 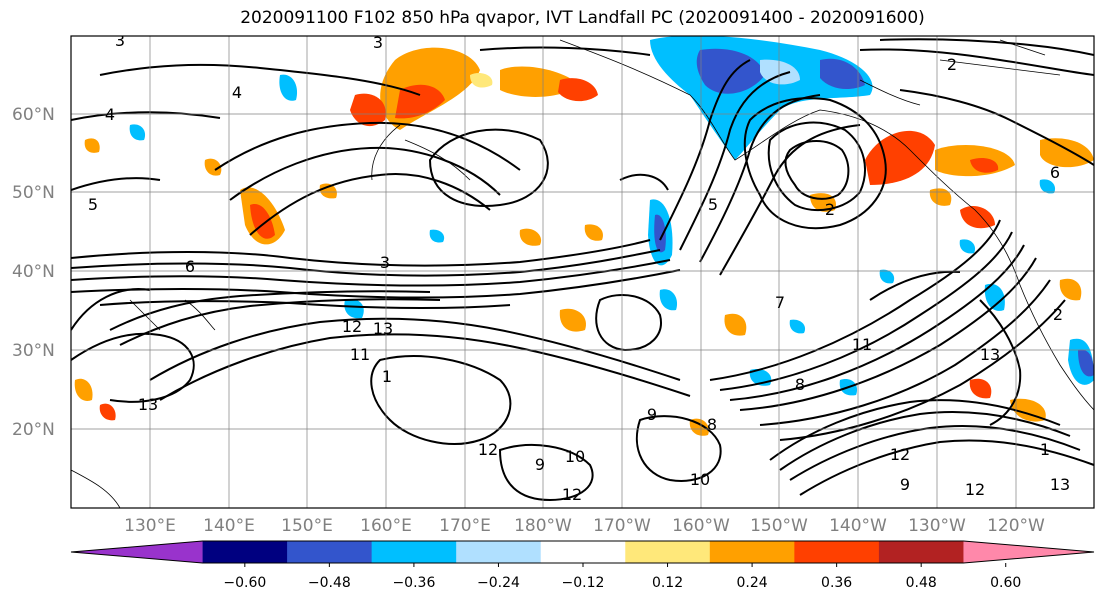 I want to click on latitude-labels: 60°N 50°N 40°N 30°N 20°N, so click(x=33, y=272).